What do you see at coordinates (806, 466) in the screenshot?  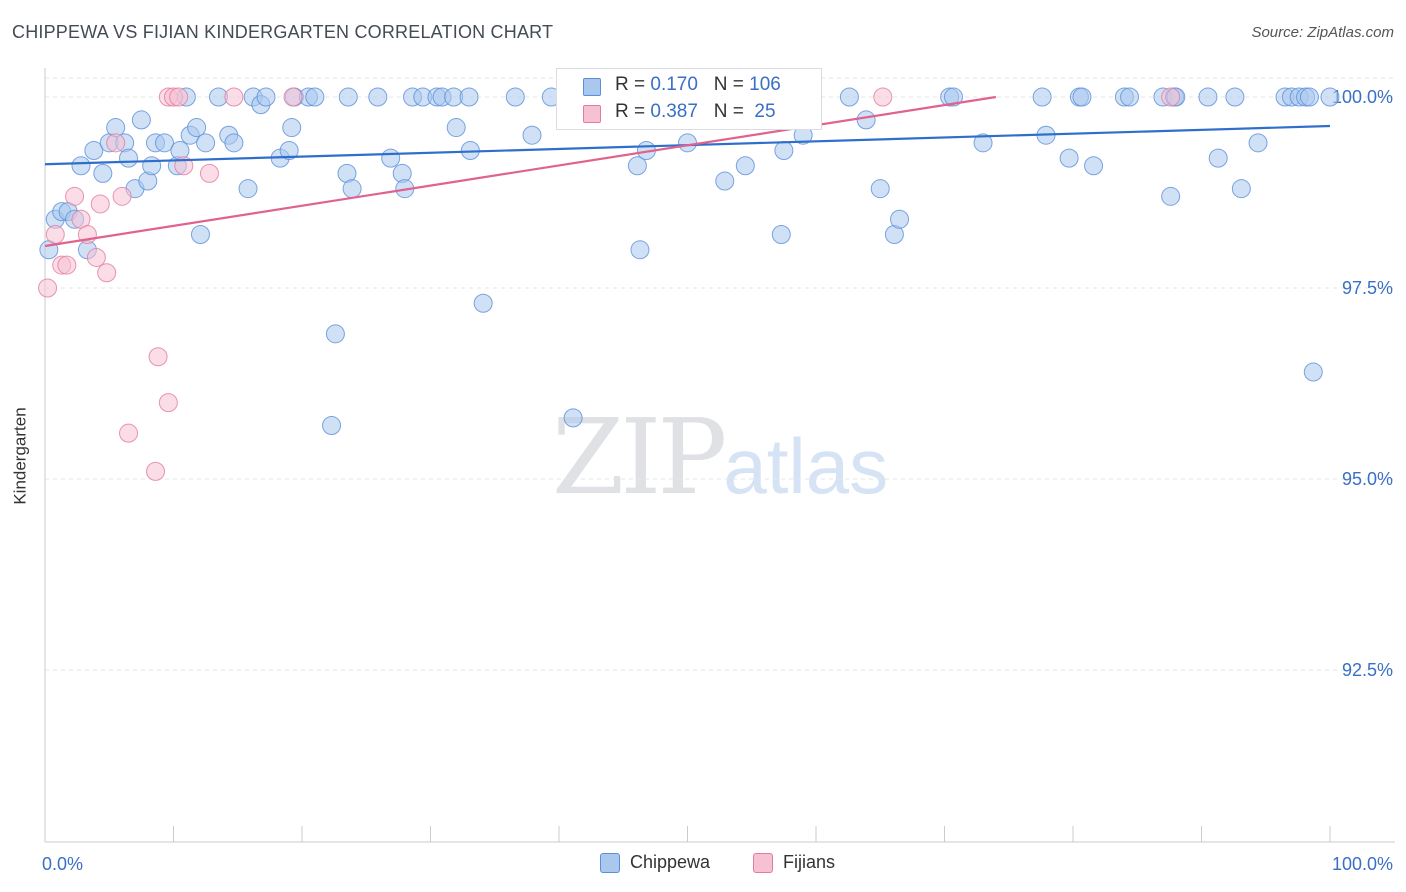 I see `watermark-atlas: atlas` at bounding box center [806, 466].